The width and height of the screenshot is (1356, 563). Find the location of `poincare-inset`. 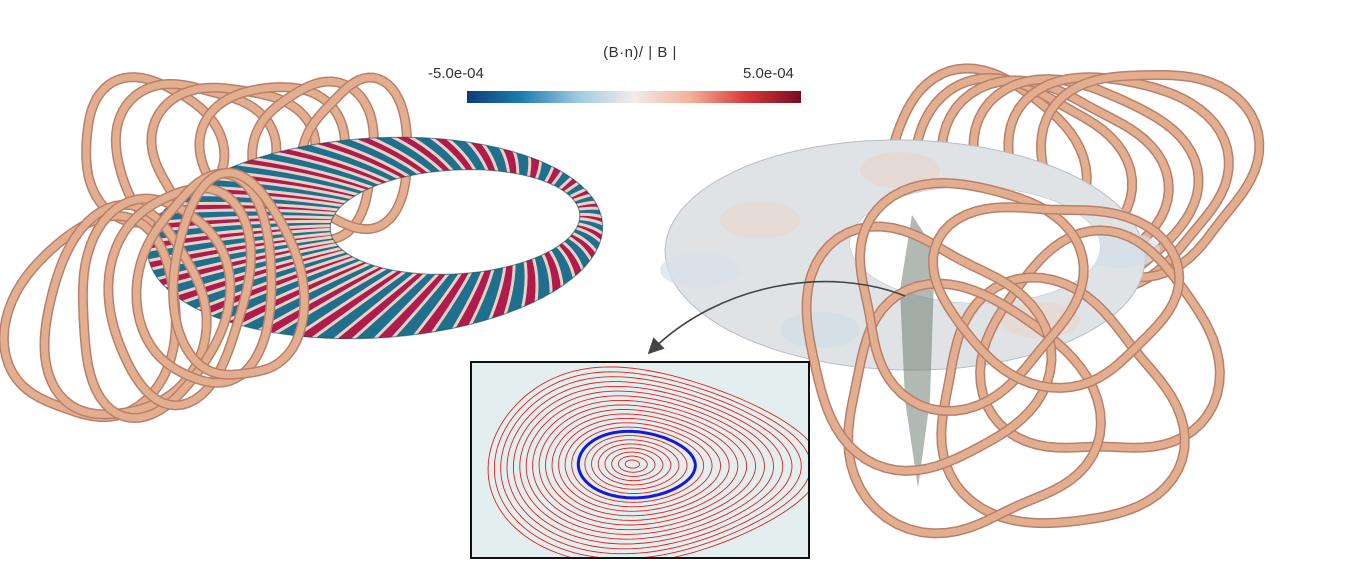

poincare-inset is located at coordinates (640, 460).